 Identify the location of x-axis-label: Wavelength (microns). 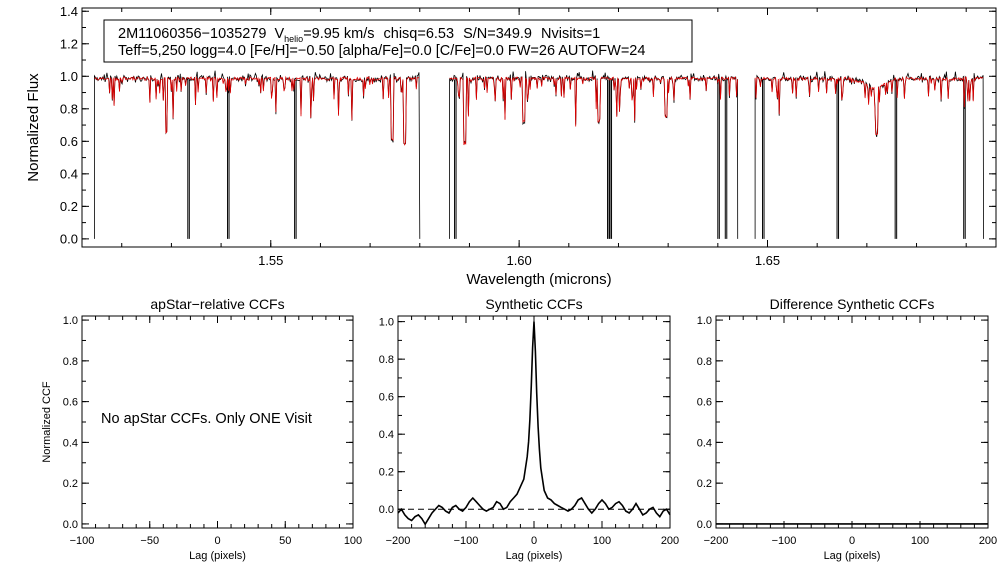
(538, 279).